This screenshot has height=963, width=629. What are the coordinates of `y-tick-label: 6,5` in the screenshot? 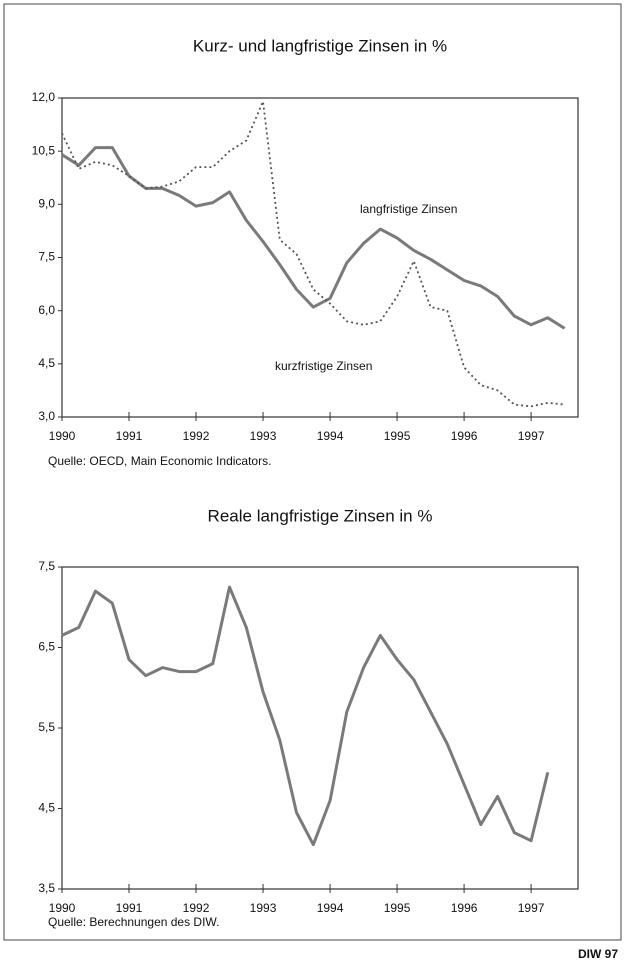 It's located at (46, 647).